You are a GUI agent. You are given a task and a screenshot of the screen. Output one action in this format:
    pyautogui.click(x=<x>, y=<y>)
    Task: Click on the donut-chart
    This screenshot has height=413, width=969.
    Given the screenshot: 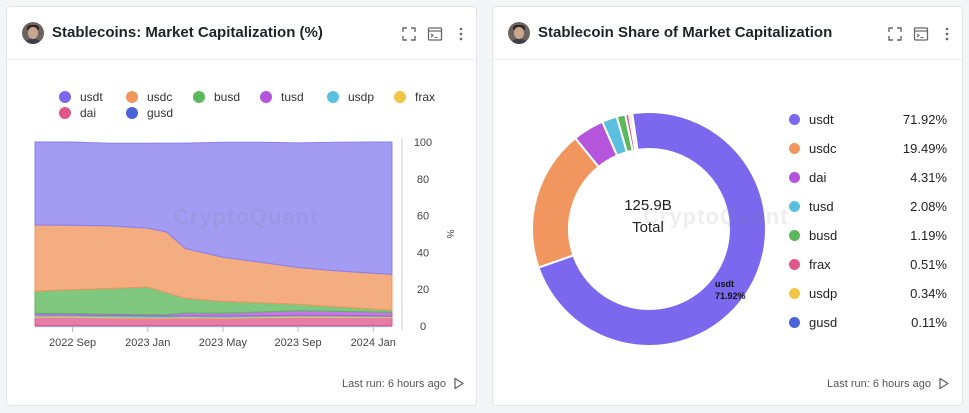 What is the action you would take?
    pyautogui.click(x=649, y=229)
    